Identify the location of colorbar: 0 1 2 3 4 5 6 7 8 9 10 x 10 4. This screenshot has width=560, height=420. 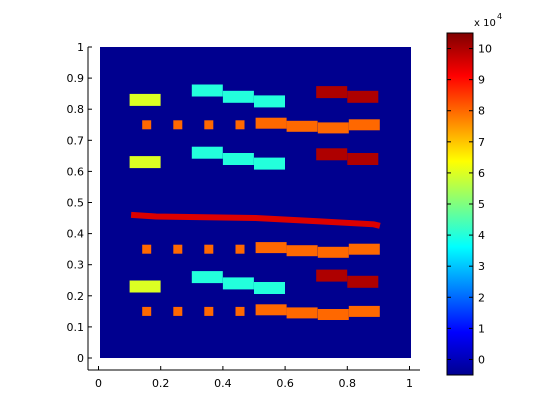
(474, 194).